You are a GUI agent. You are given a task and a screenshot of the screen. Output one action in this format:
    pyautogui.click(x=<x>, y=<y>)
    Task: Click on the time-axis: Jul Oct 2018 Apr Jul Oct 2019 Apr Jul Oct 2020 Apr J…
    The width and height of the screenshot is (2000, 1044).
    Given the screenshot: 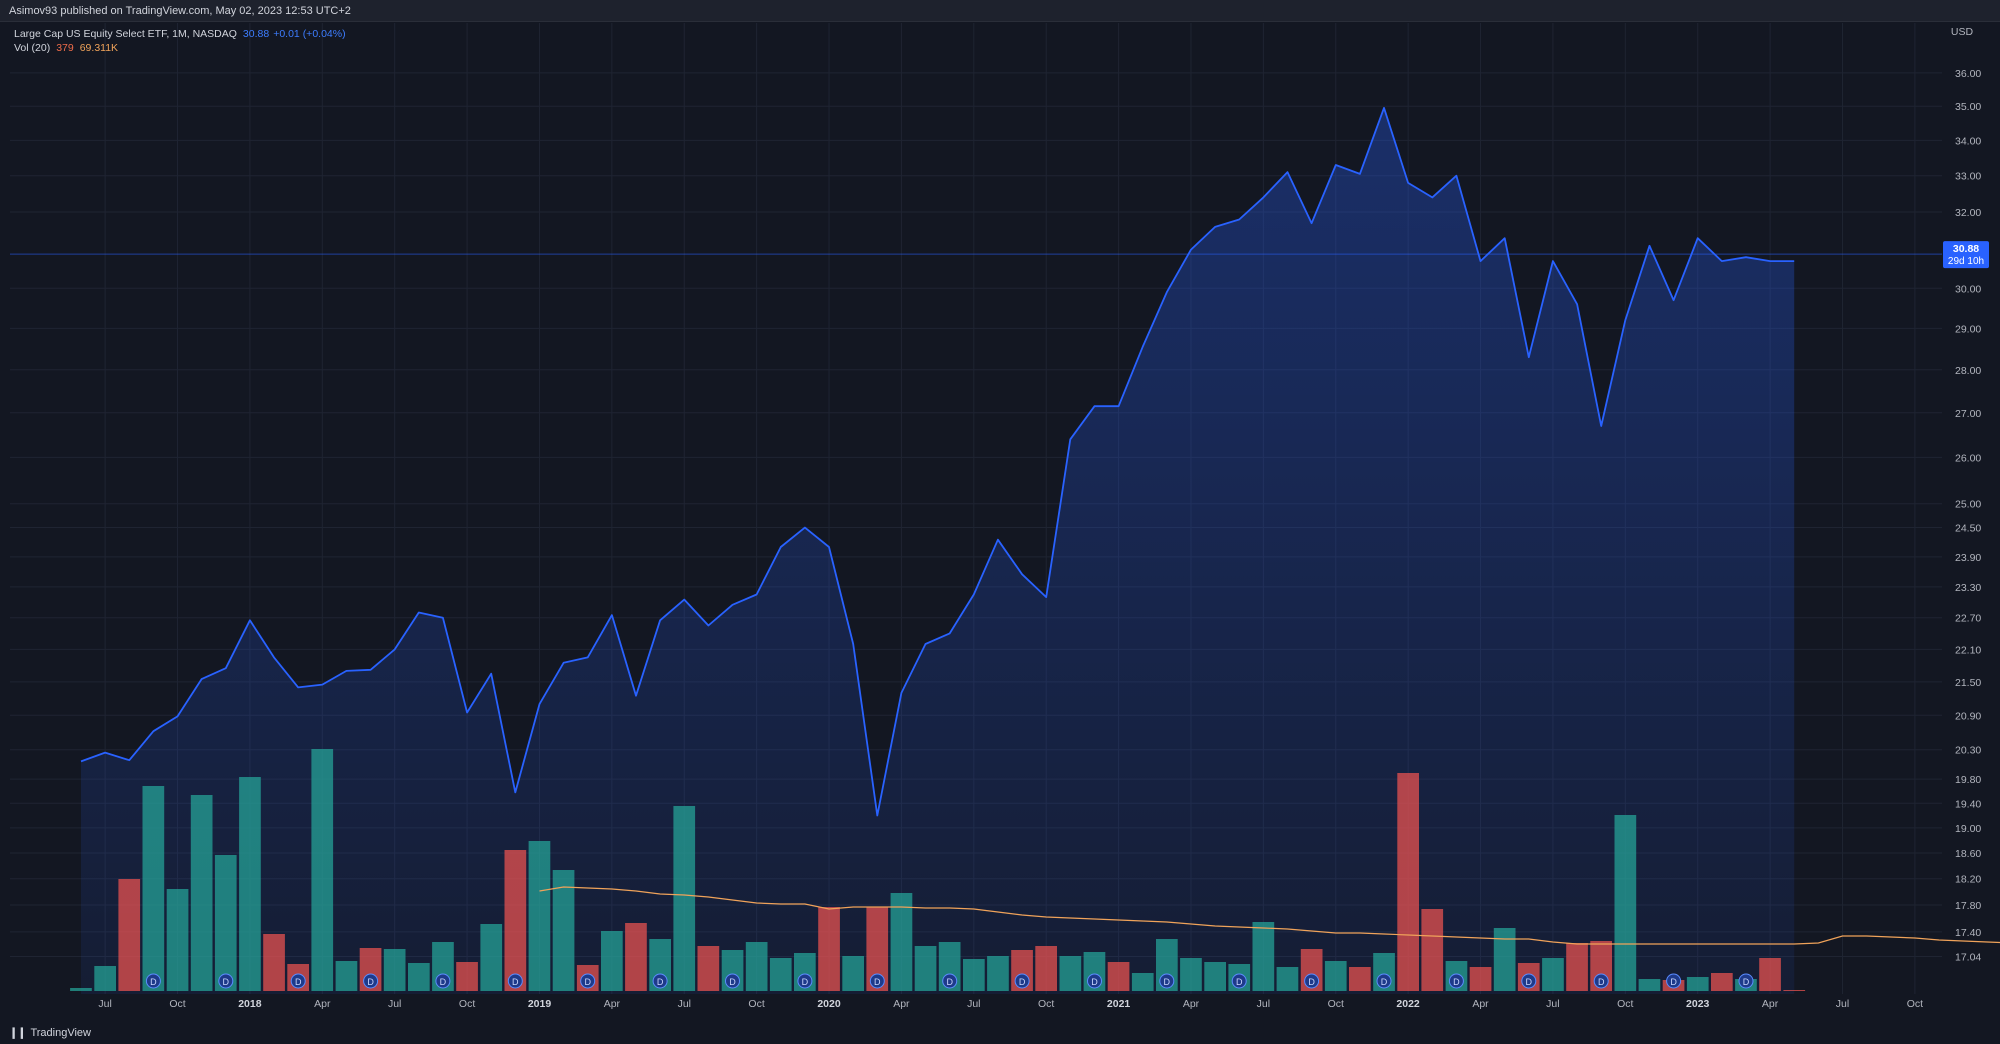 What is the action you would take?
    pyautogui.click(x=1010, y=1004)
    